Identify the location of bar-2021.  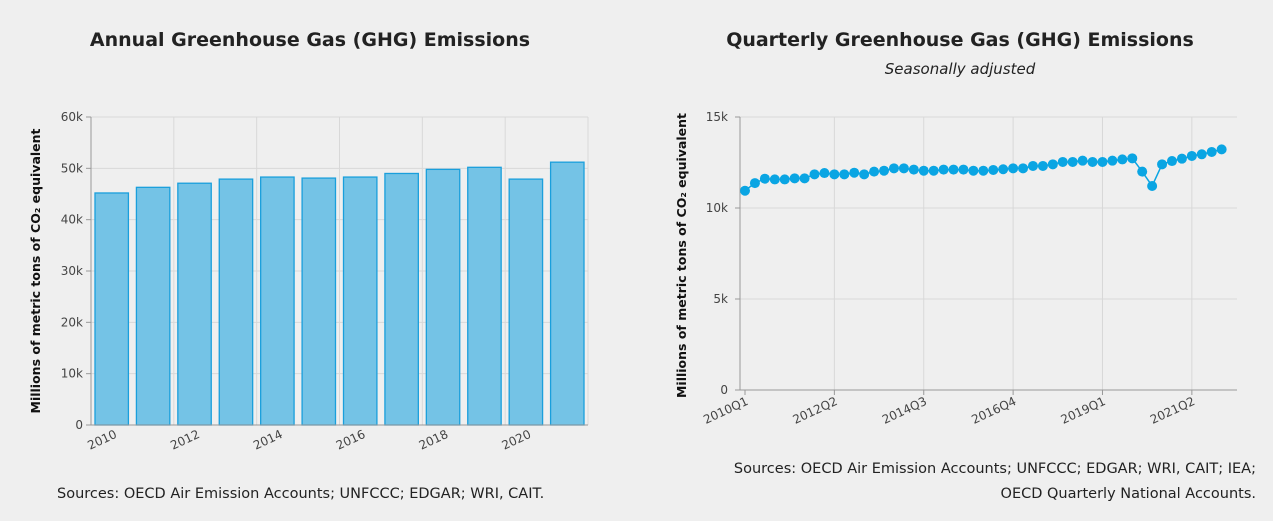
(567, 293).